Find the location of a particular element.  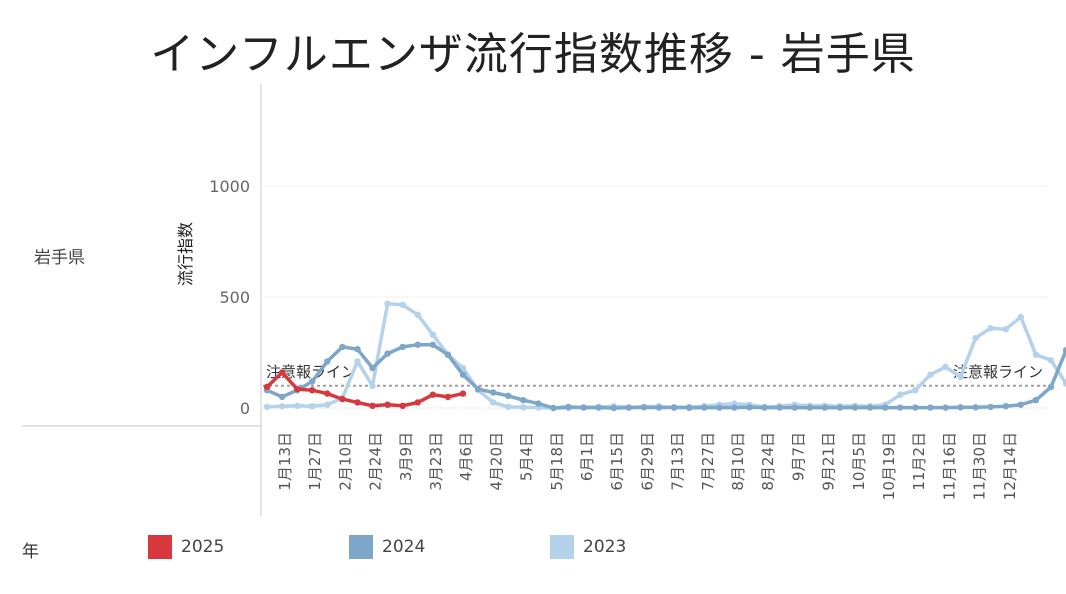

legend-swatch-2024 is located at coordinates (361, 547).